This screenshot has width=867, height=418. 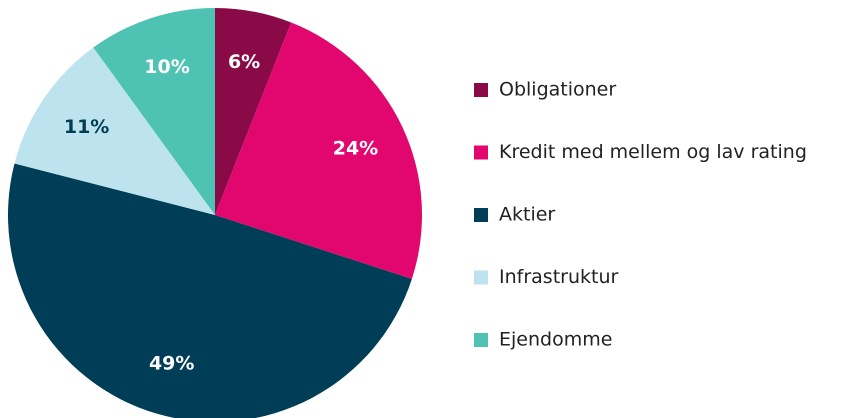 What do you see at coordinates (86, 127) in the screenshot?
I see `data-label: 11%` at bounding box center [86, 127].